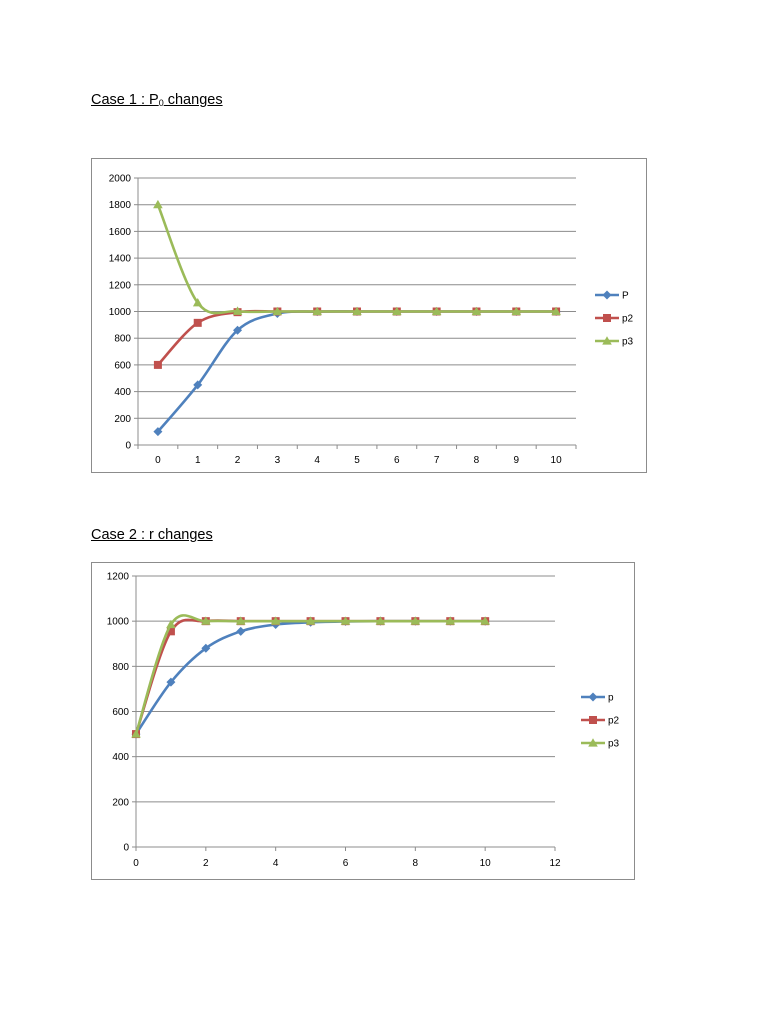  What do you see at coordinates (611, 698) in the screenshot?
I see `case-2-legend-label: p` at bounding box center [611, 698].